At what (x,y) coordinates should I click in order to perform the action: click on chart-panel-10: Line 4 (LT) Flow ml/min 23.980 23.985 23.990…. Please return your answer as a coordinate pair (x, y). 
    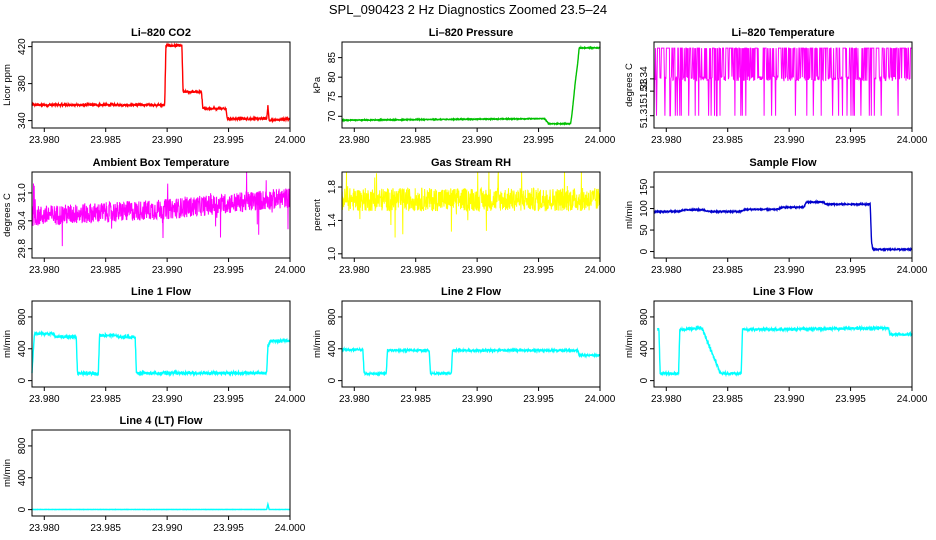
    Looking at the image, I should click on (154, 474).